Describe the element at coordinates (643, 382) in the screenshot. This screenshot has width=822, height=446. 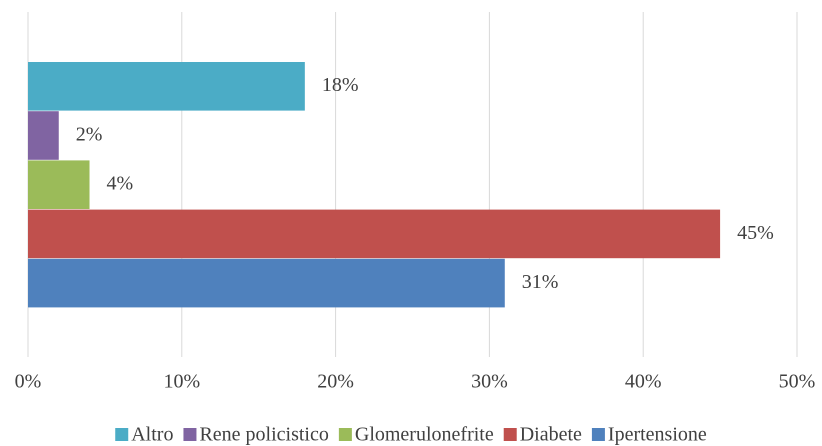
I see `x-tick-label: 40%` at that location.